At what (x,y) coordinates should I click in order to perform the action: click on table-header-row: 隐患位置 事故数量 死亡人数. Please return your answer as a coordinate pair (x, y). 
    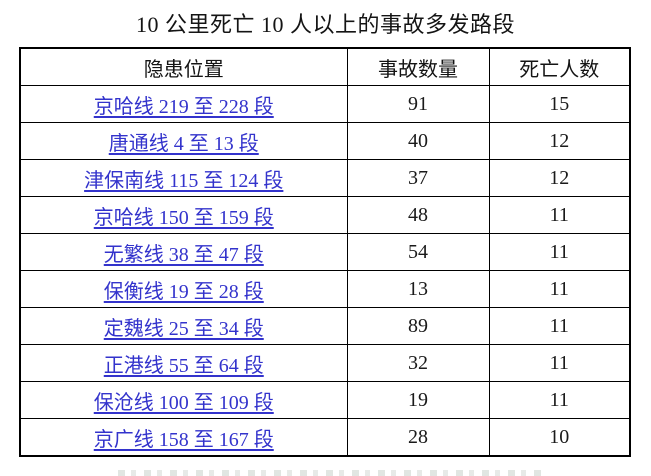
    Looking at the image, I should click on (325, 66).